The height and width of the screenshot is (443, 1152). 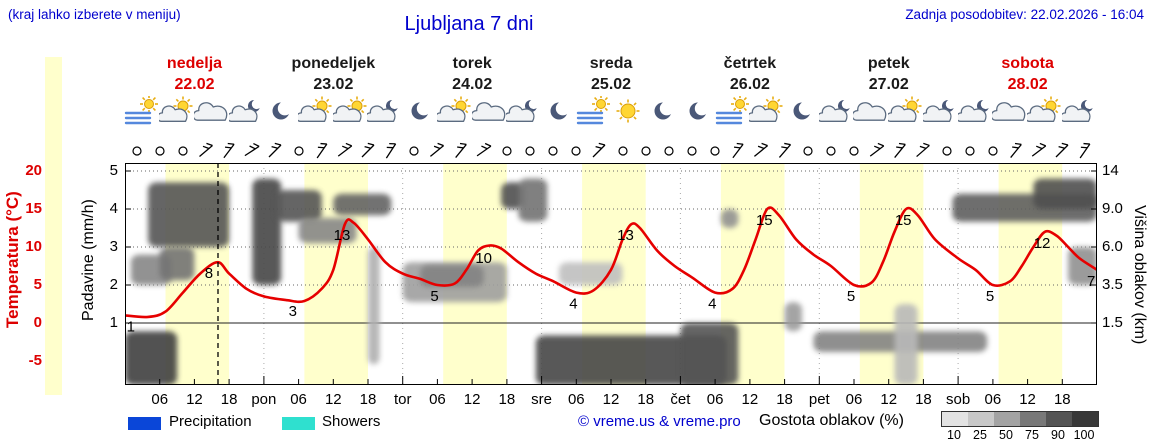 What do you see at coordinates (113, 246) in the screenshot?
I see `axis-tick-label: 3` at bounding box center [113, 246].